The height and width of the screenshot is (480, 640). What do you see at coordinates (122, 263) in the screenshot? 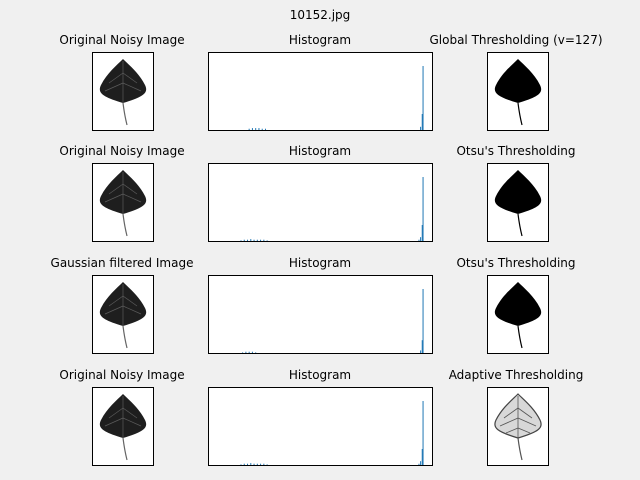
I see `row-3-left-title: Gaussian filtered Image` at bounding box center [122, 263].